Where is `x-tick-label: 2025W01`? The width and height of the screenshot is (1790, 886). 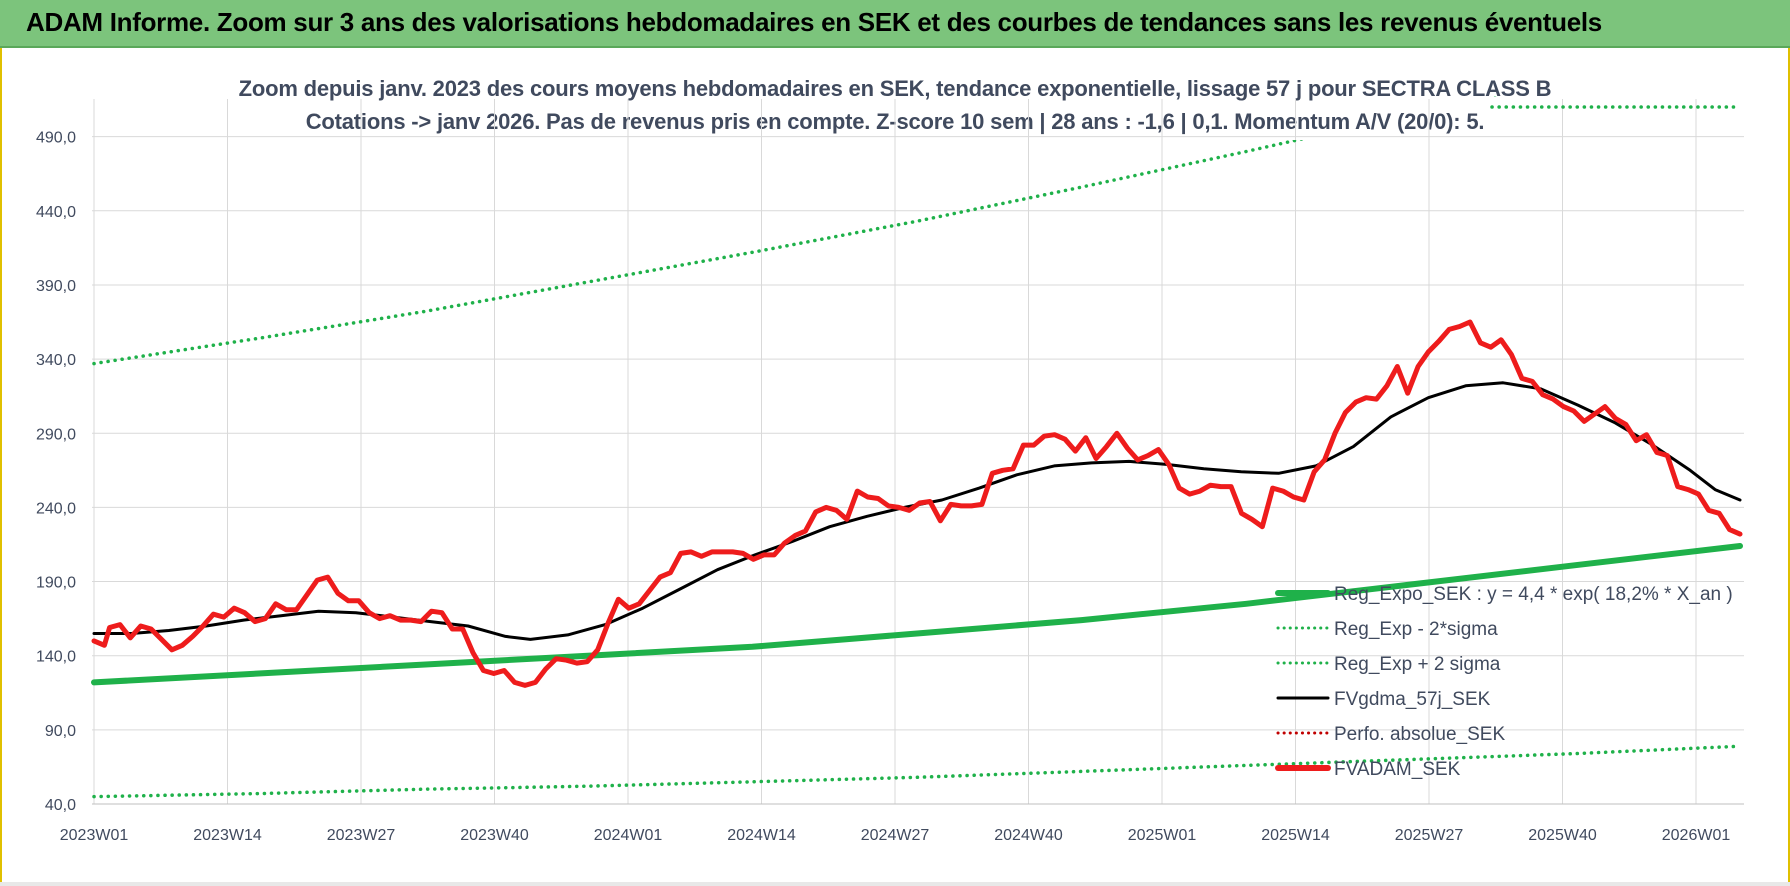 x-tick-label: 2025W01 is located at coordinates (1162, 835).